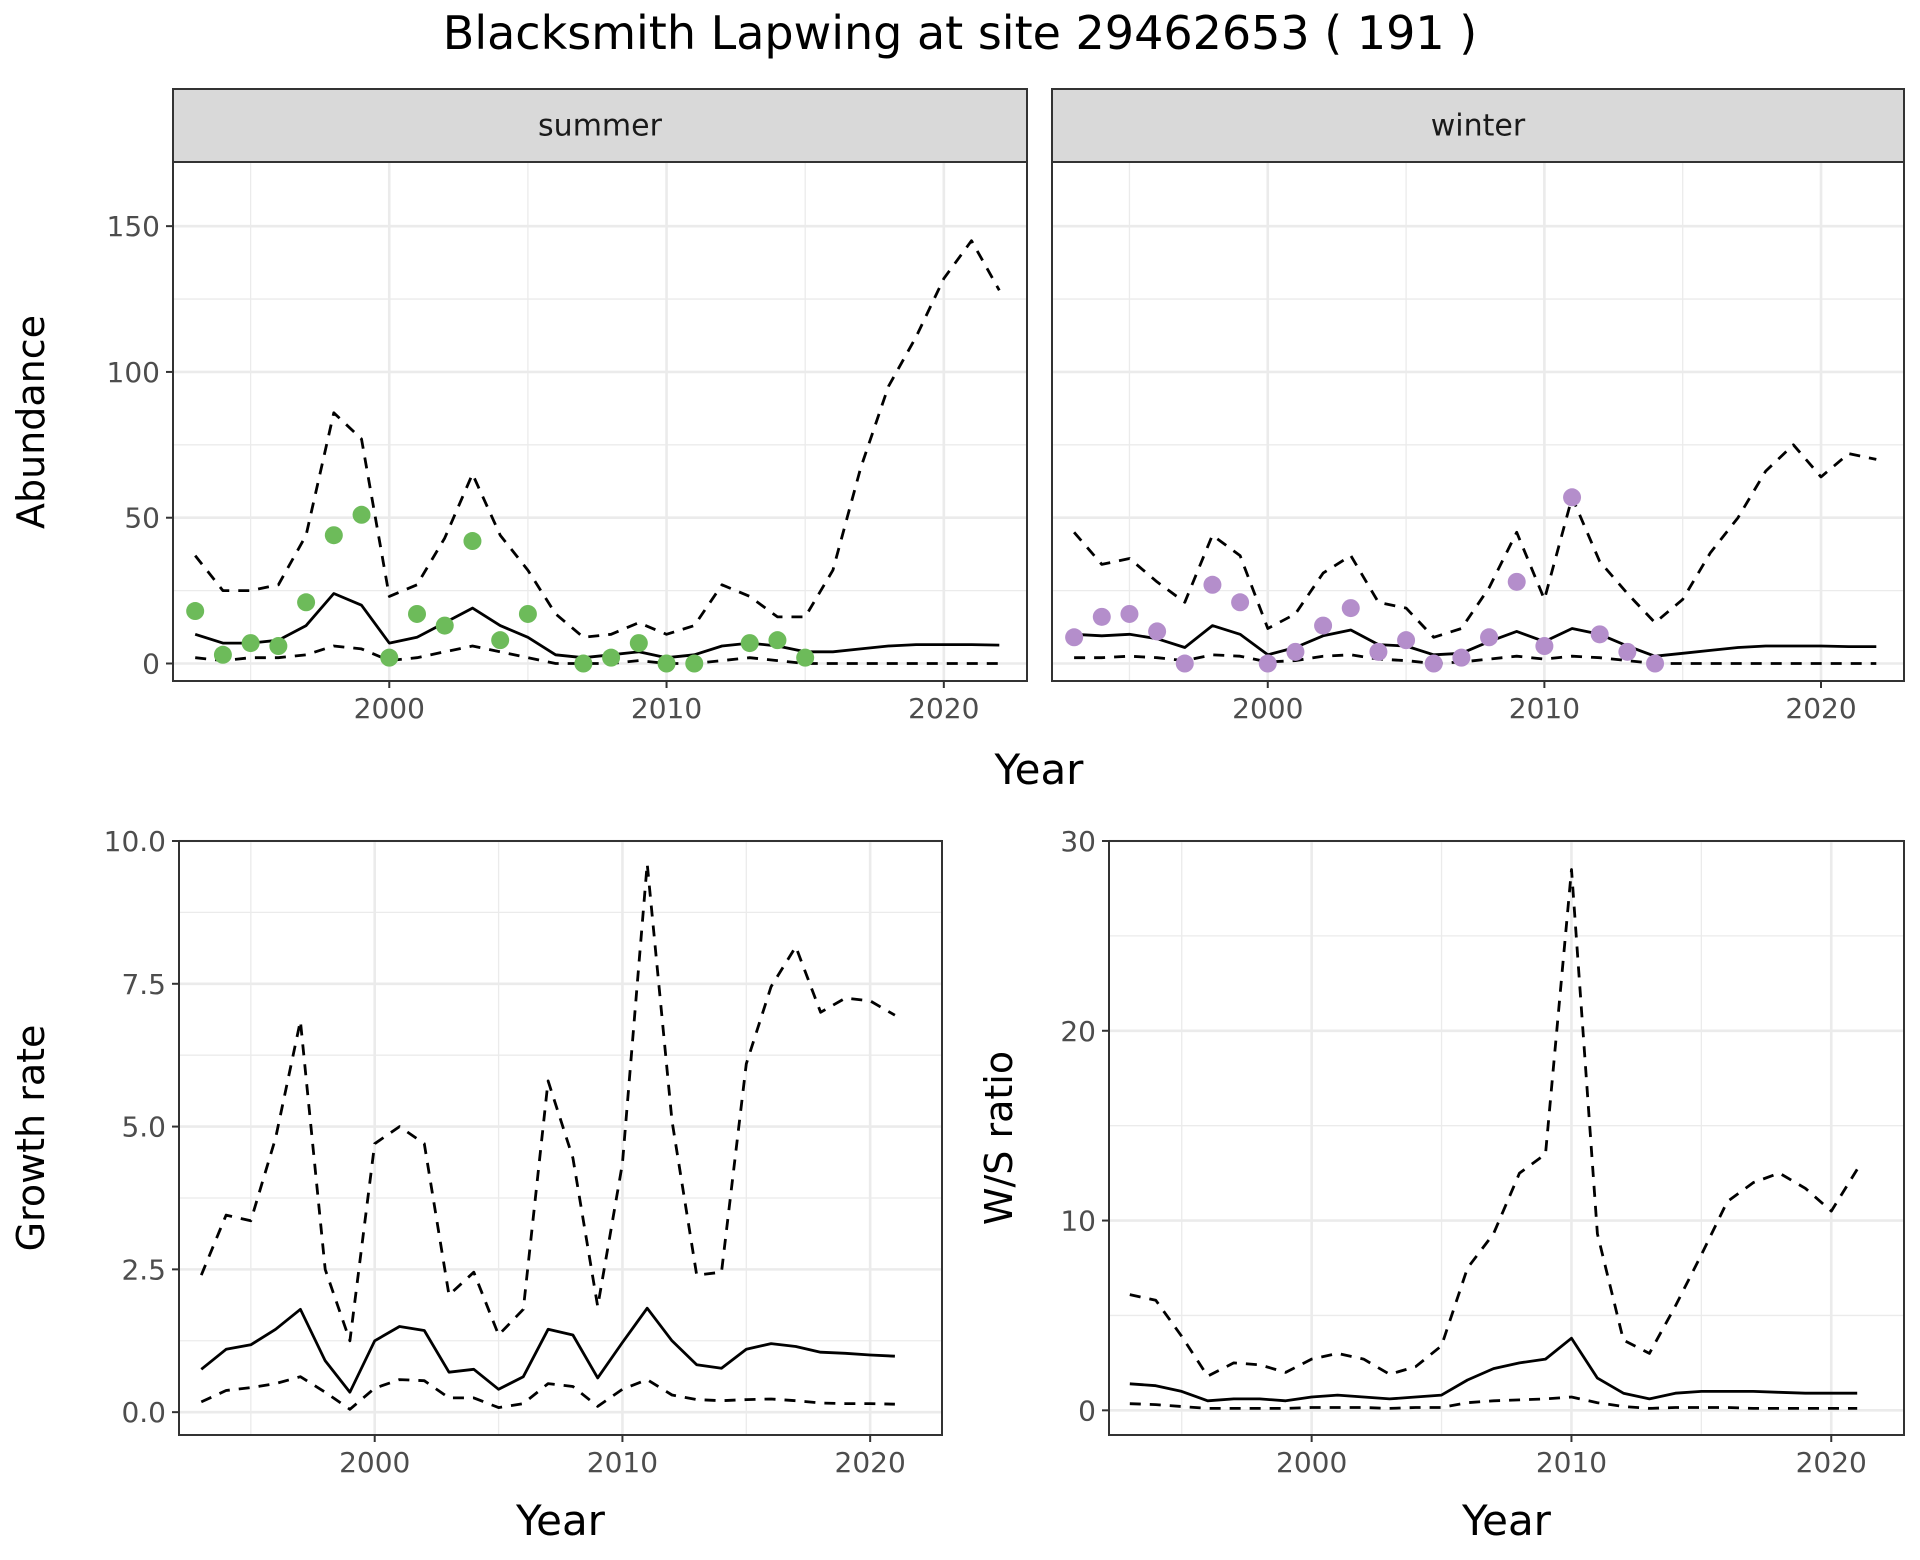  I want to click on y-tick-label: 10.0, so click(135, 841).